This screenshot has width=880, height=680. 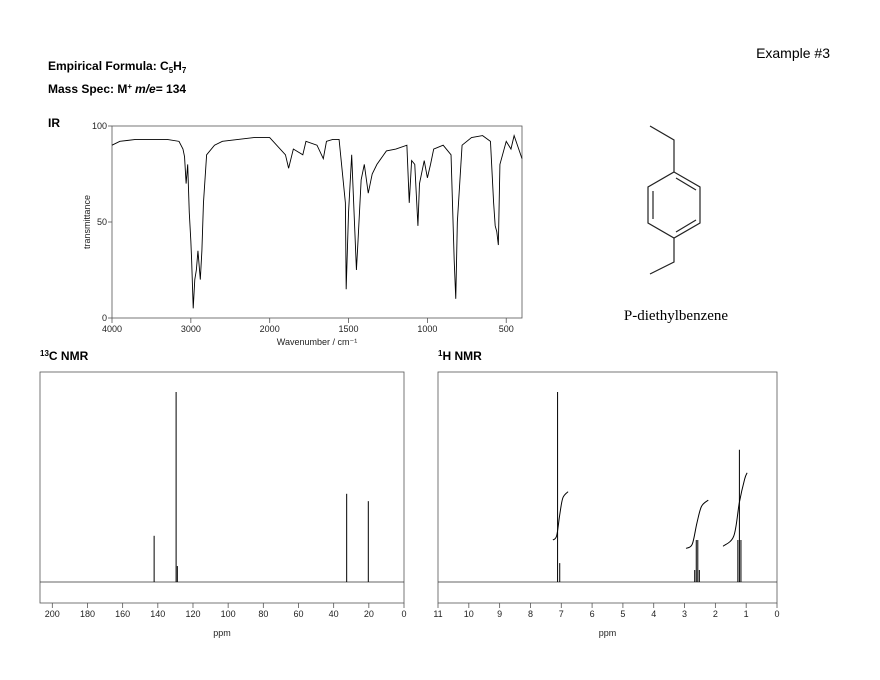 What do you see at coordinates (684, 614) in the screenshot?
I see `x-tick-label: 3` at bounding box center [684, 614].